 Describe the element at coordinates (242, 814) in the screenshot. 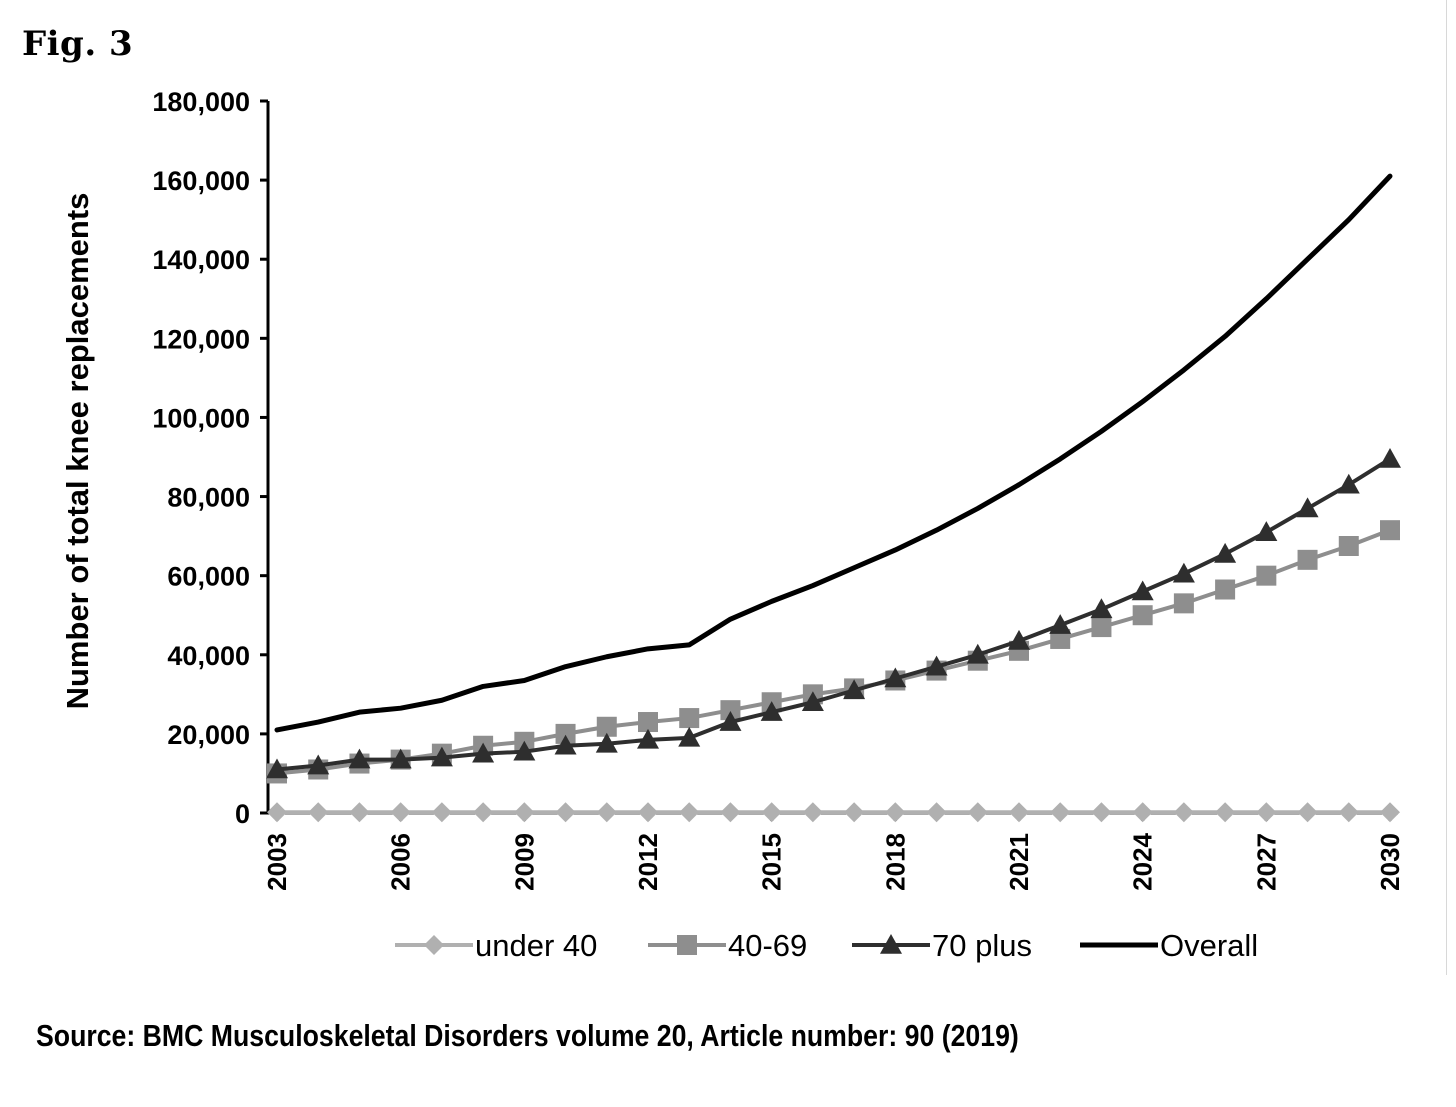

I see `y-tick-label: 0` at that location.